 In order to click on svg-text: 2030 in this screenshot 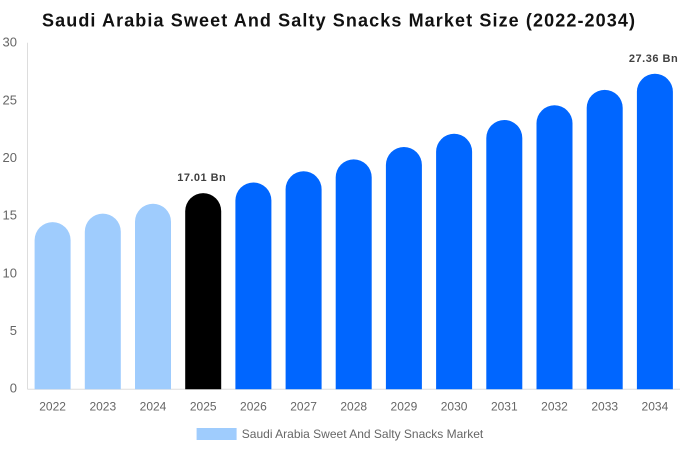, I will do `click(454, 406)`.